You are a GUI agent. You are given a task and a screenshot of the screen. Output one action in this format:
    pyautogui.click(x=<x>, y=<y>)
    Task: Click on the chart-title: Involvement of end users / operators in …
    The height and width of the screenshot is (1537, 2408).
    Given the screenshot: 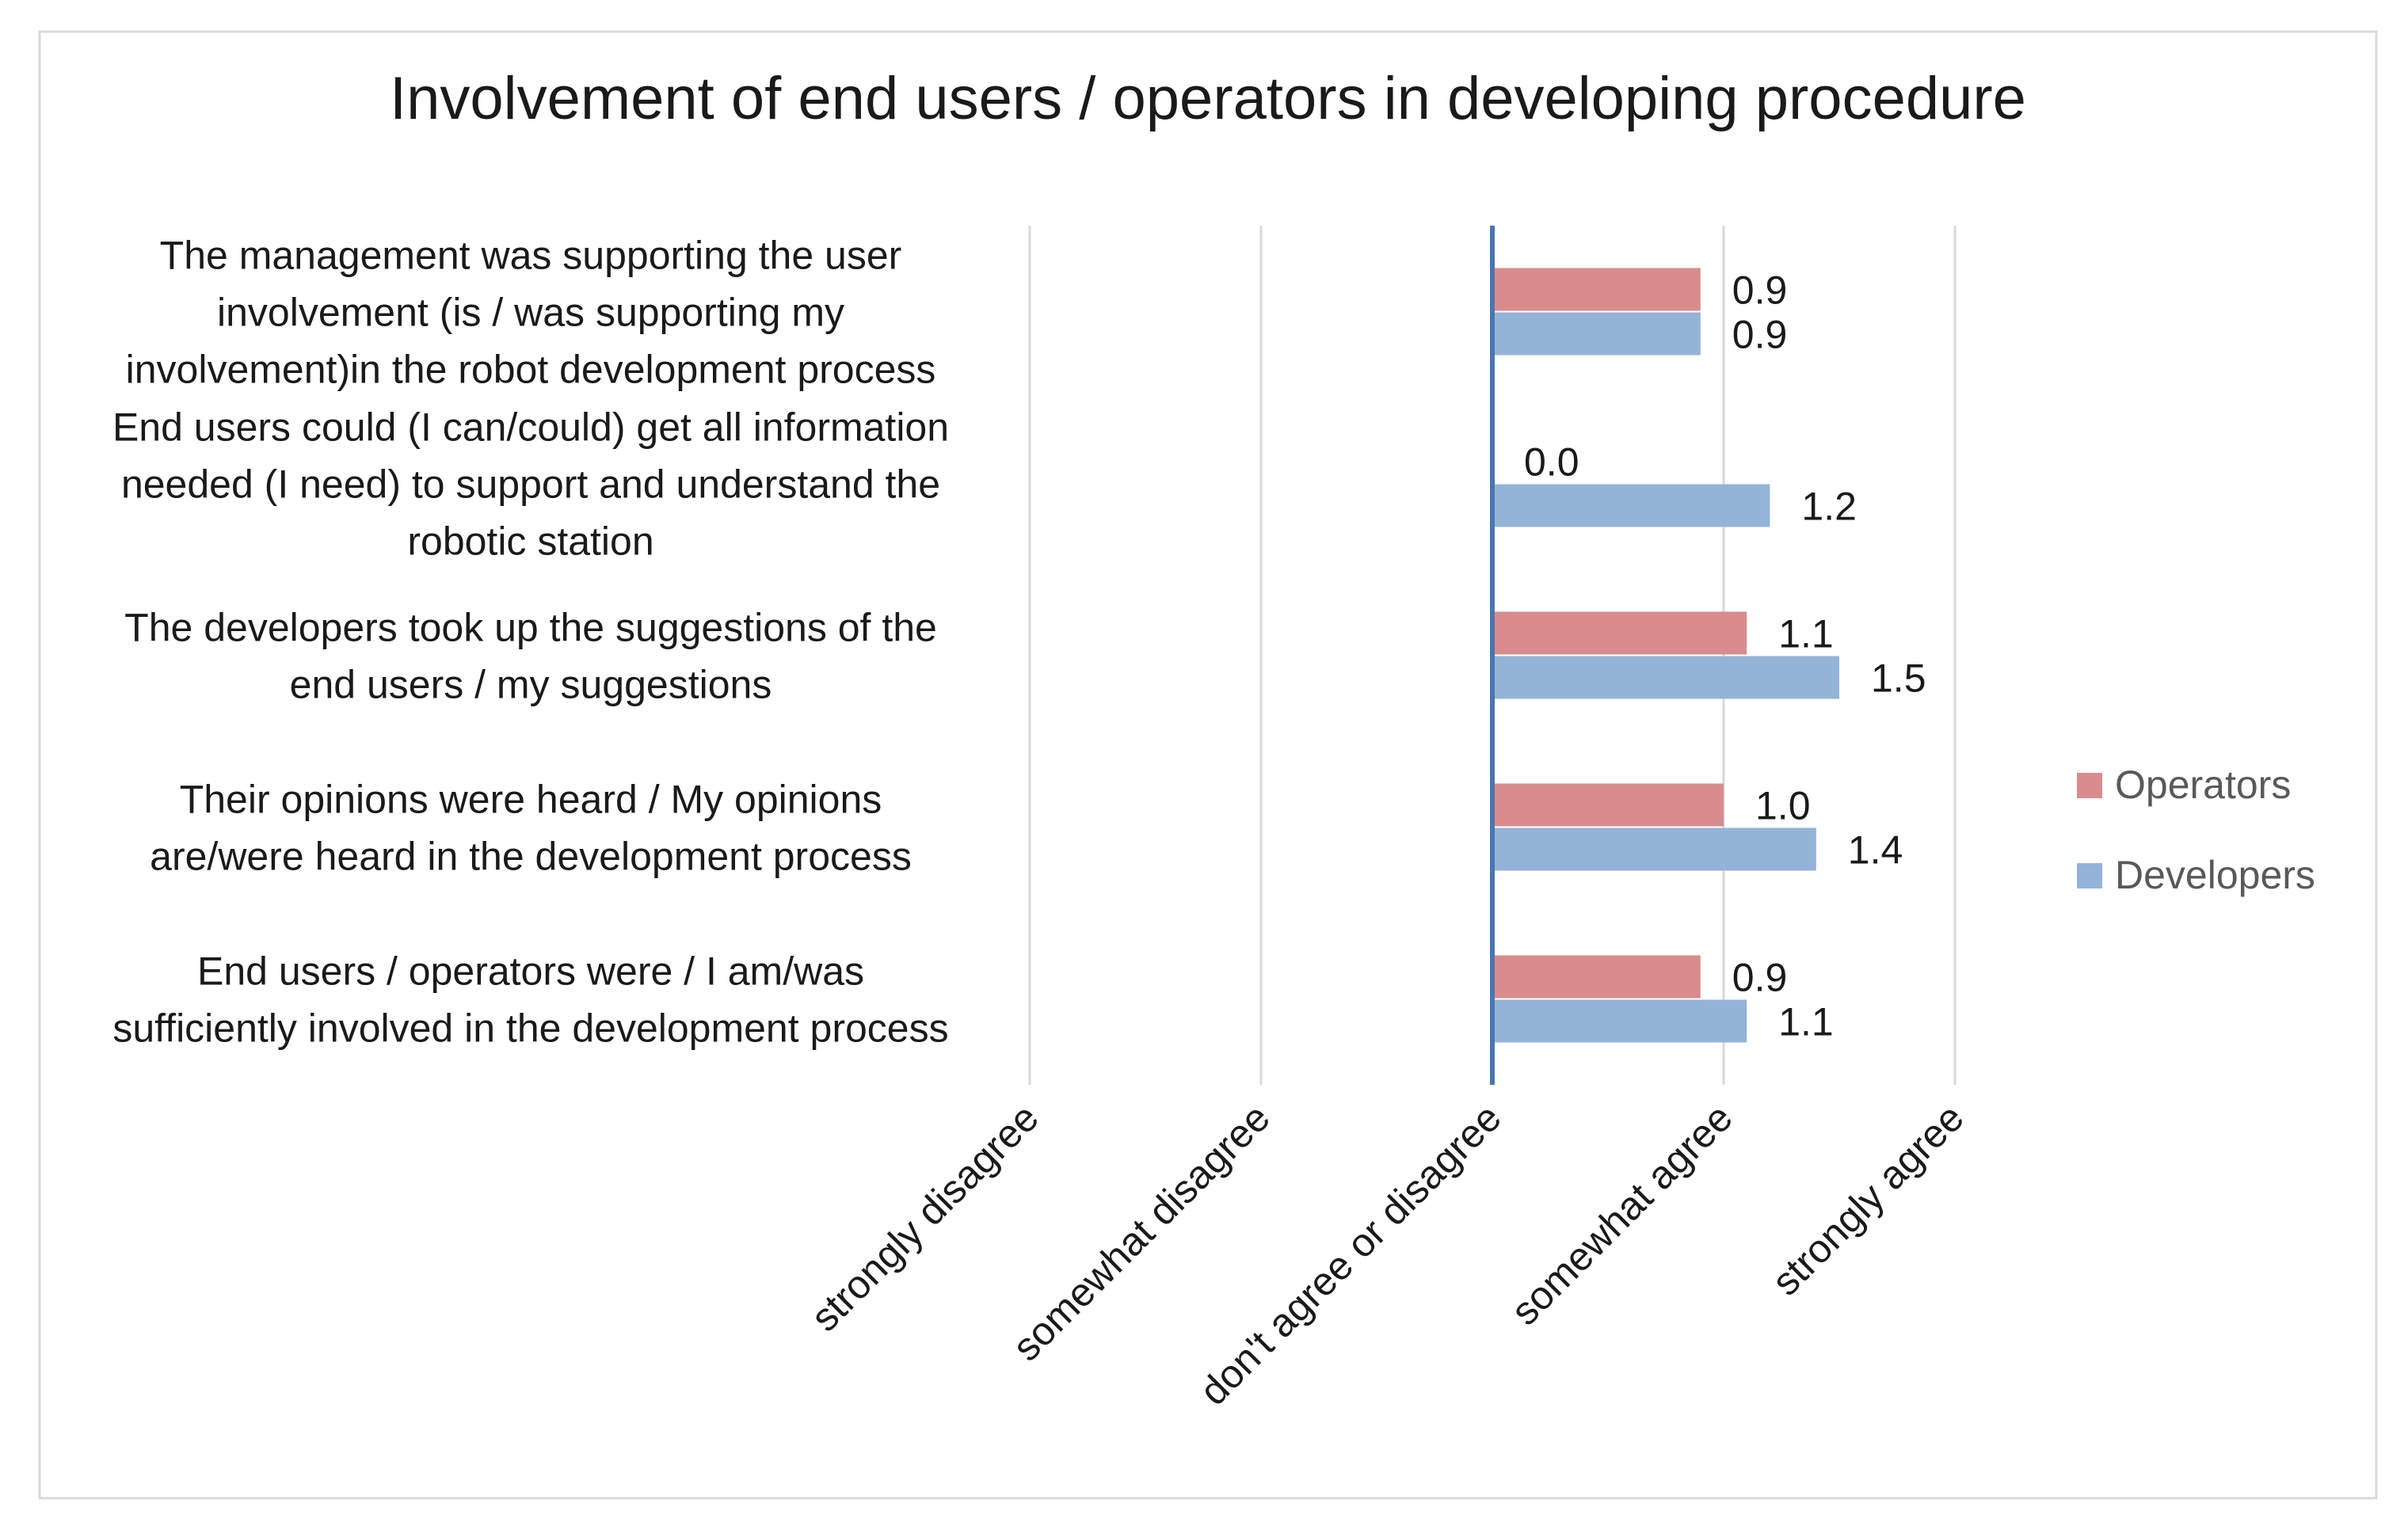 What is the action you would take?
    pyautogui.click(x=1208, y=98)
    